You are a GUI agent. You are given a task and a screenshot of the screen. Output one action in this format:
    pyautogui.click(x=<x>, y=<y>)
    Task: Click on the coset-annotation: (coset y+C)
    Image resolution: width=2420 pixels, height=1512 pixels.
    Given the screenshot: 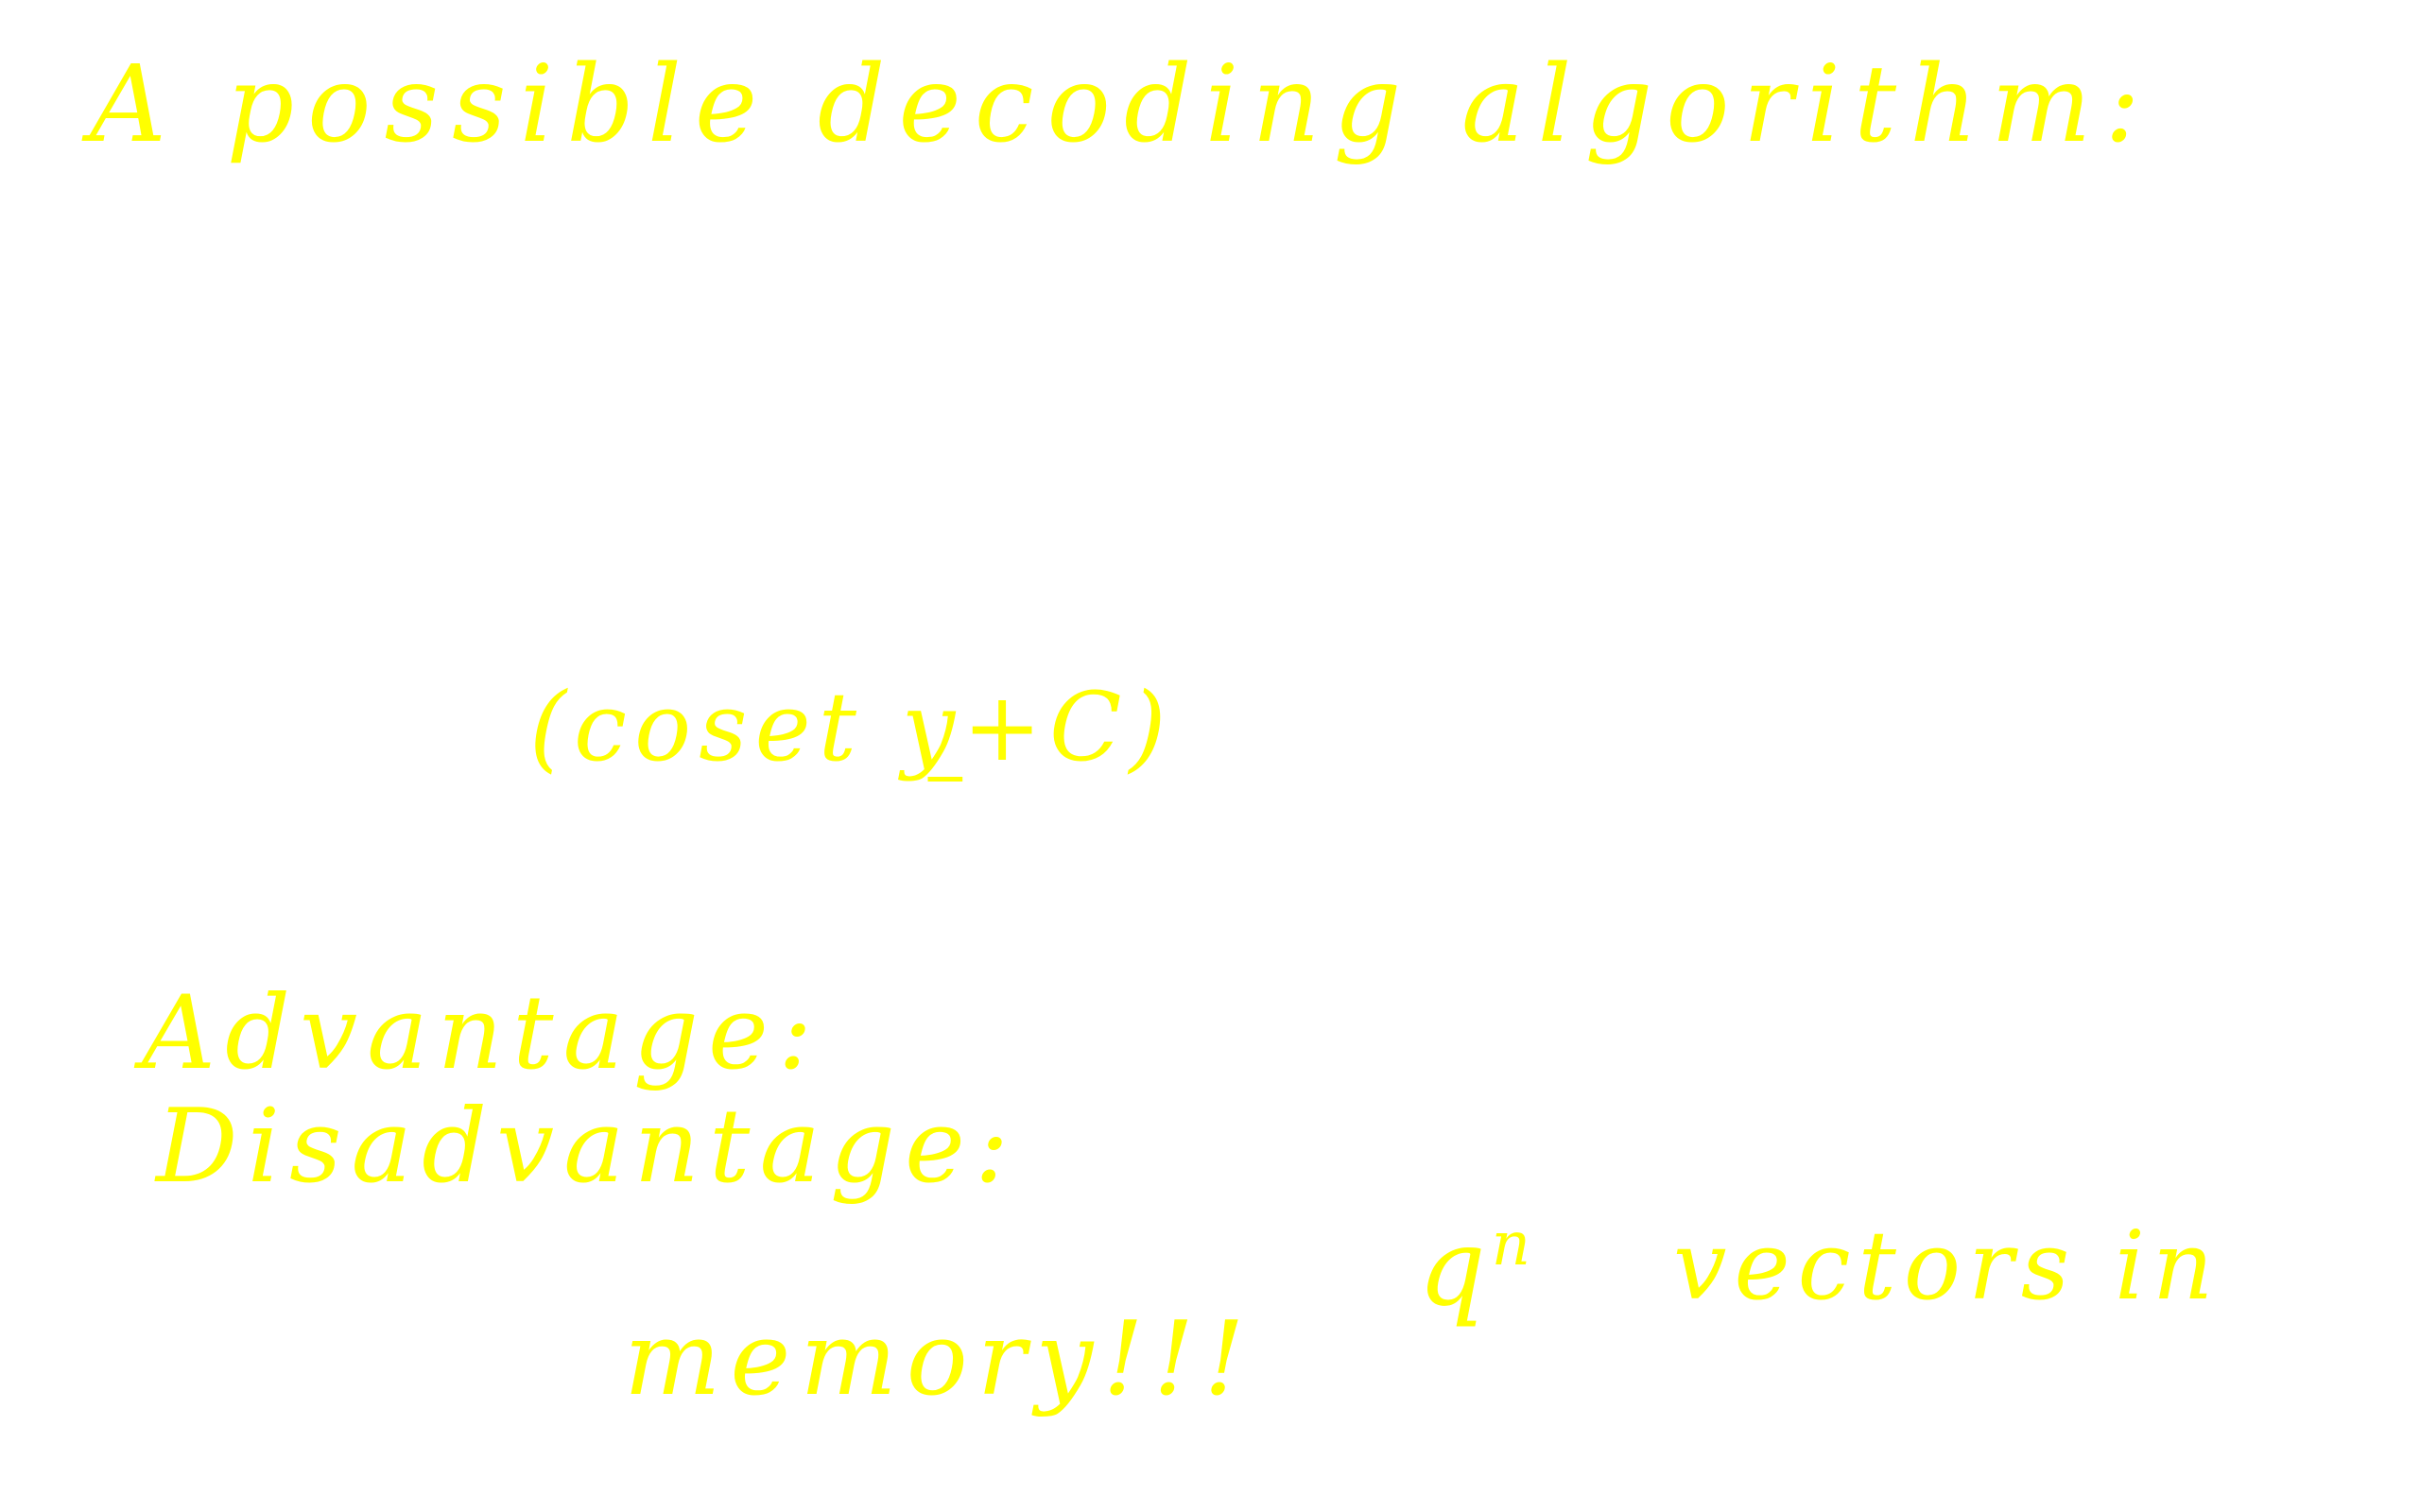 What is the action you would take?
    pyautogui.click(x=851, y=727)
    